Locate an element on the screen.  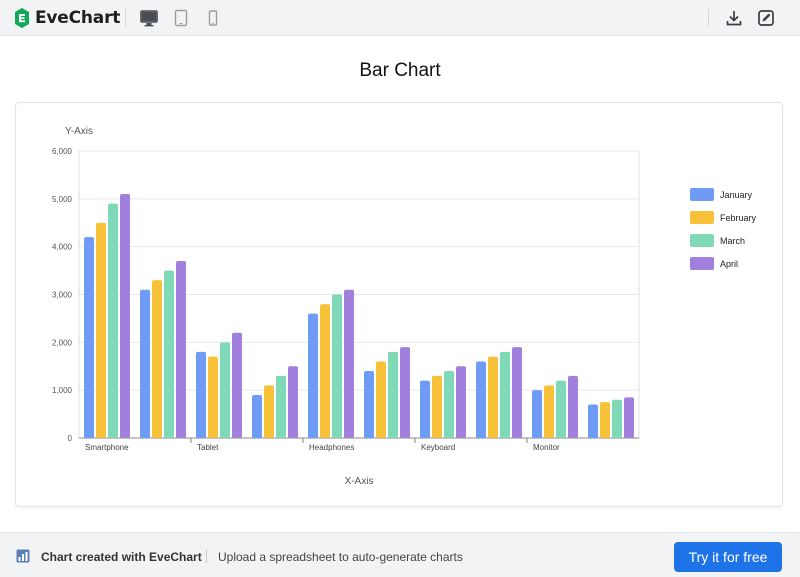
footer-divider is located at coordinates (206, 556).